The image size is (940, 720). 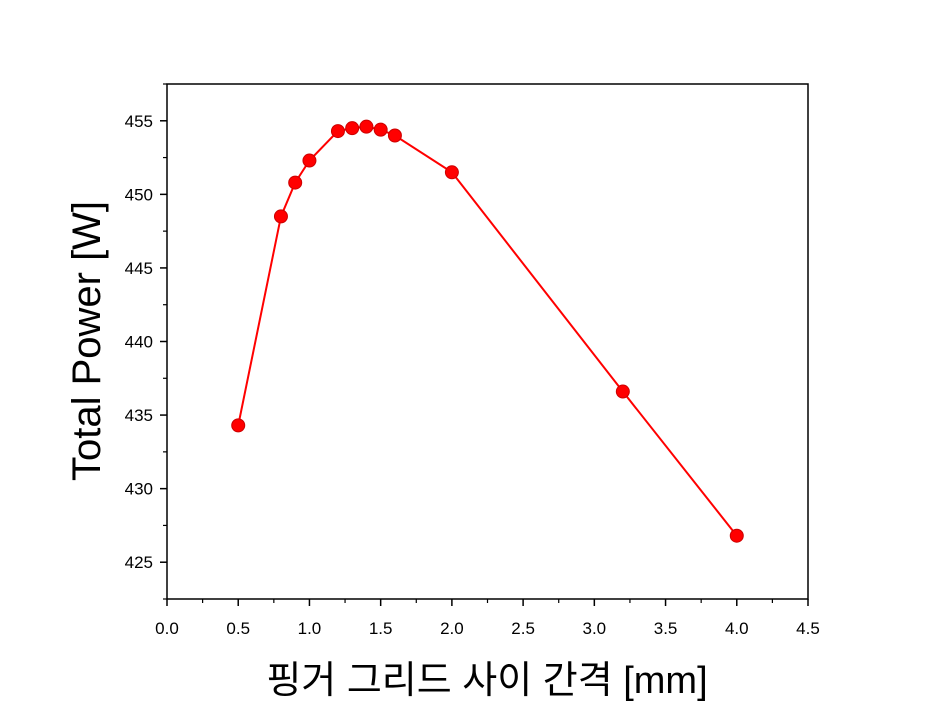 What do you see at coordinates (139, 268) in the screenshot?
I see `y-tick-label: 445` at bounding box center [139, 268].